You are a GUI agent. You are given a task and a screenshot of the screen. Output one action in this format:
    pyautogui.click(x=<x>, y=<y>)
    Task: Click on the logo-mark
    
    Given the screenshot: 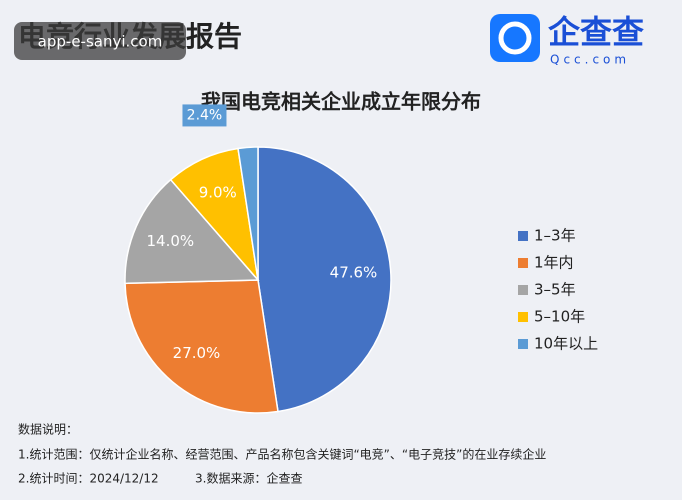 What is the action you would take?
    pyautogui.click(x=515, y=38)
    